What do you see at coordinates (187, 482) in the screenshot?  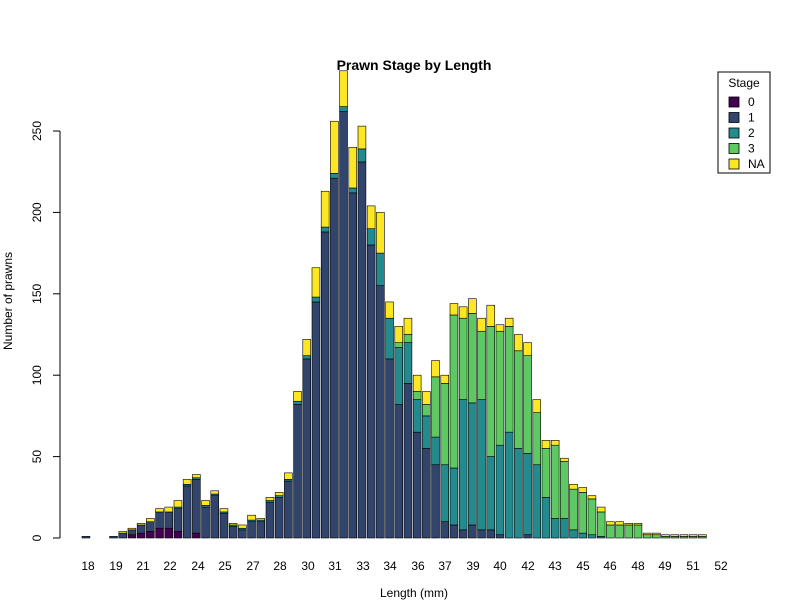 I see `bar-segment-stage-na-23.5` at bounding box center [187, 482].